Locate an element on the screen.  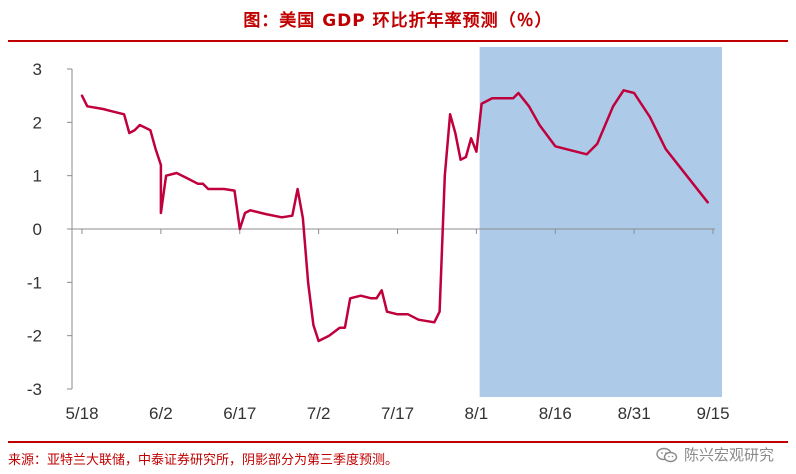
y-axis: 3 2 1 0 -1 -2 -3 is located at coordinates (50, 229).